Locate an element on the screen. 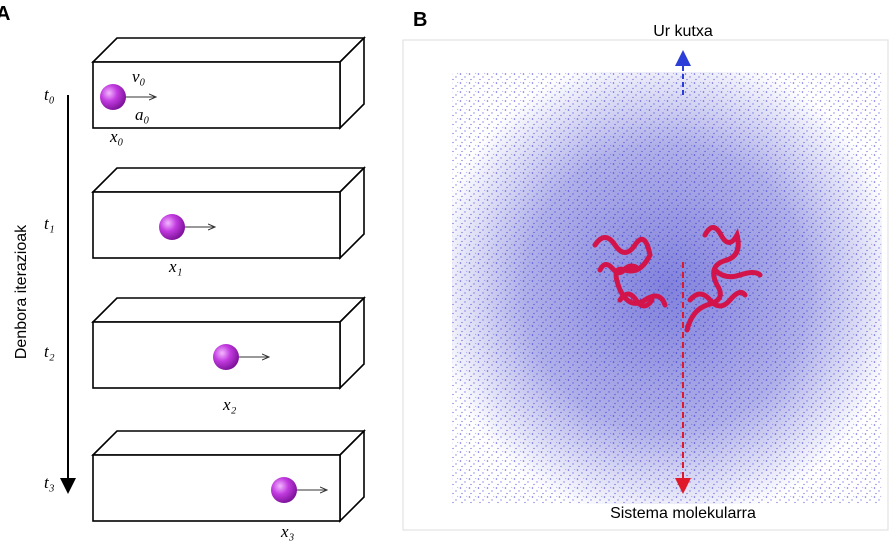 Image resolution: width=889 pixels, height=544 pixels. position-label: x₂ is located at coordinates (229, 404).